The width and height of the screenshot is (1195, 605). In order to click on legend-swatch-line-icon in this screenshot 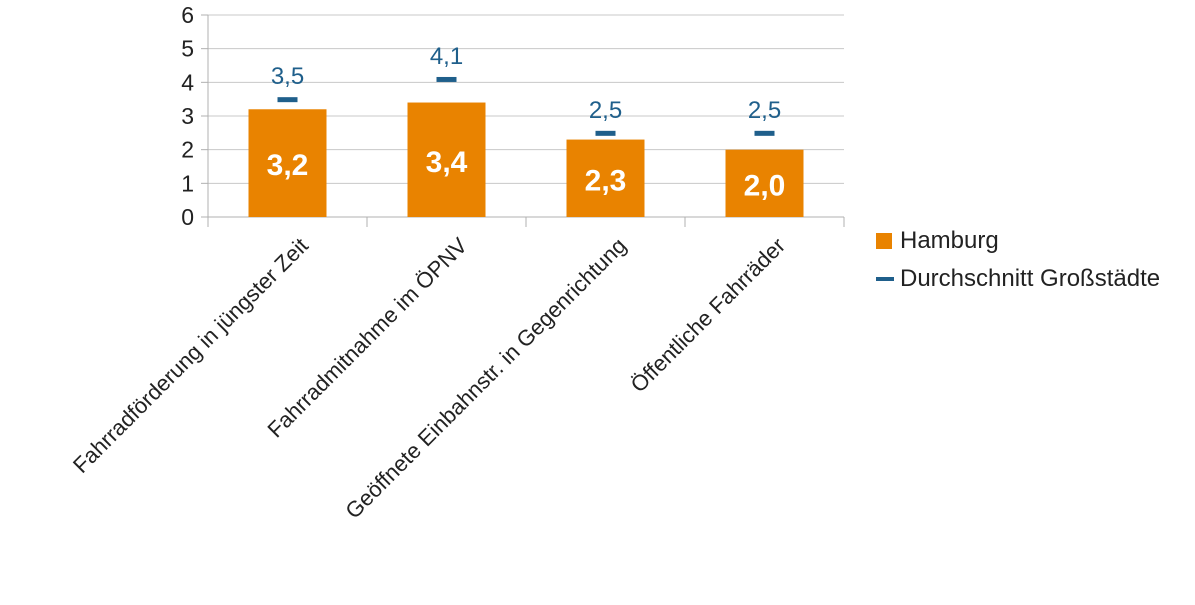, I will do `click(885, 279)`.